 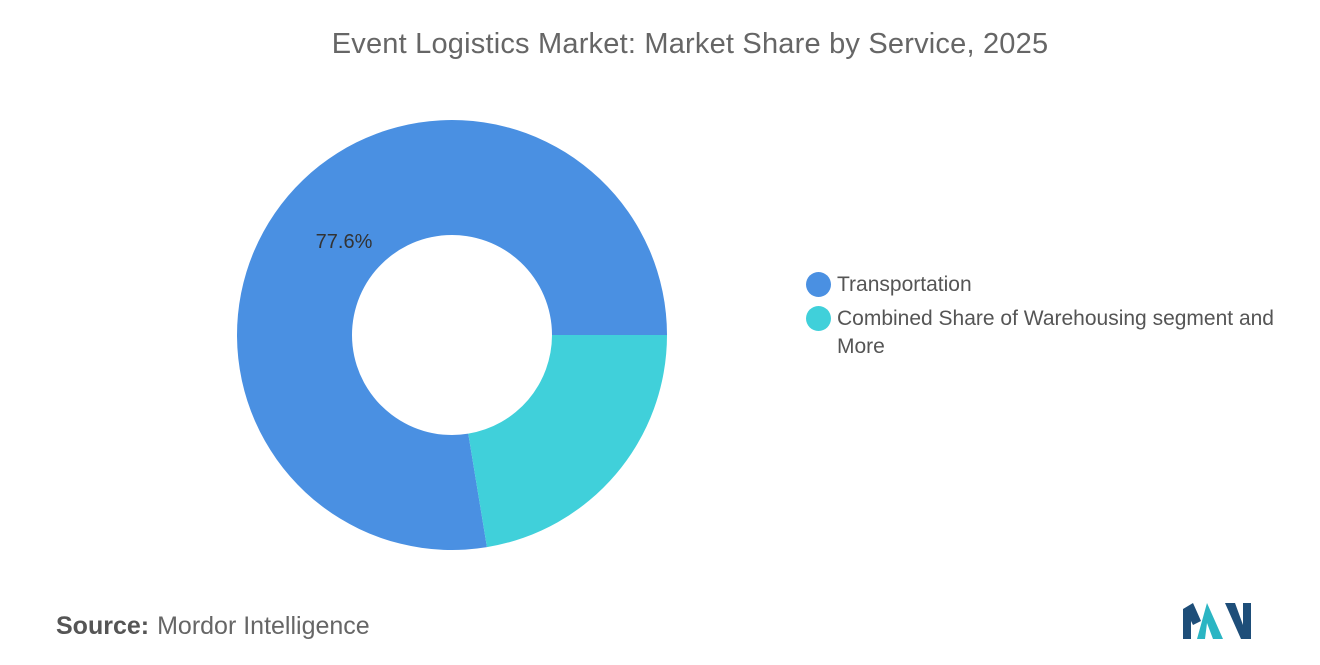 I want to click on slice-labels: 77.6%, so click(x=344, y=242).